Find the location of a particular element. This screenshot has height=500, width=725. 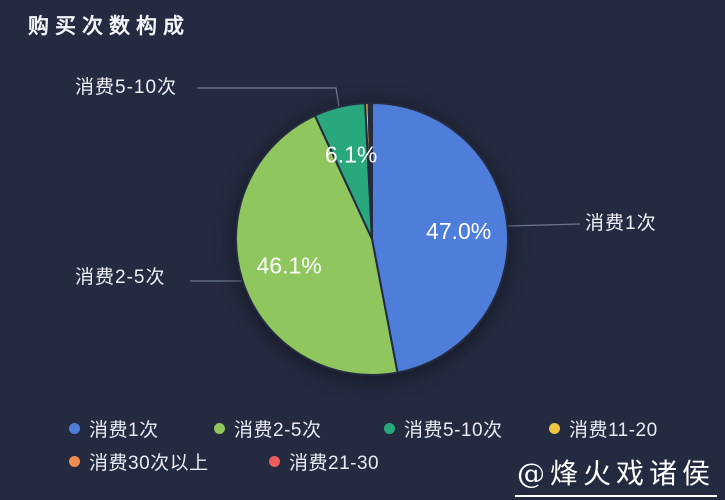

legend-label: 消费2-5次 is located at coordinates (278, 430).